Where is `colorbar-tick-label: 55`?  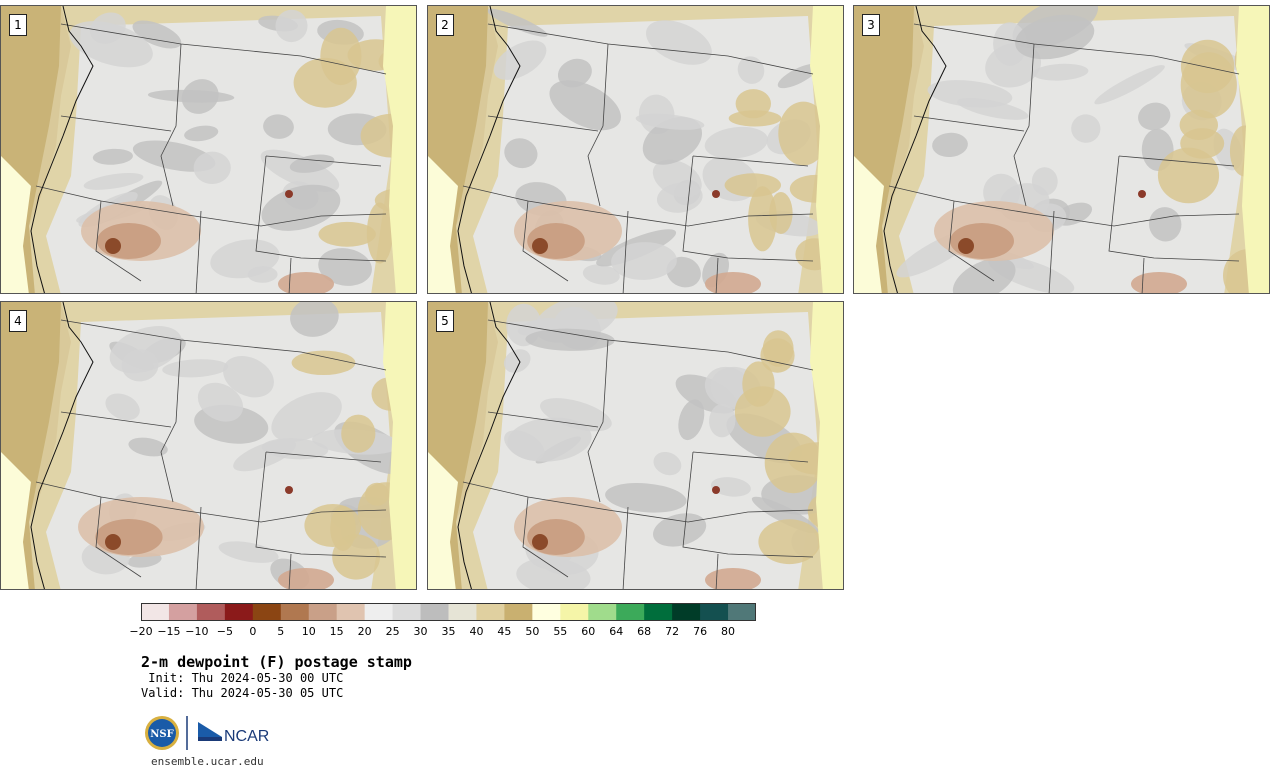
colorbar-tick-label: 55 is located at coordinates (560, 631).